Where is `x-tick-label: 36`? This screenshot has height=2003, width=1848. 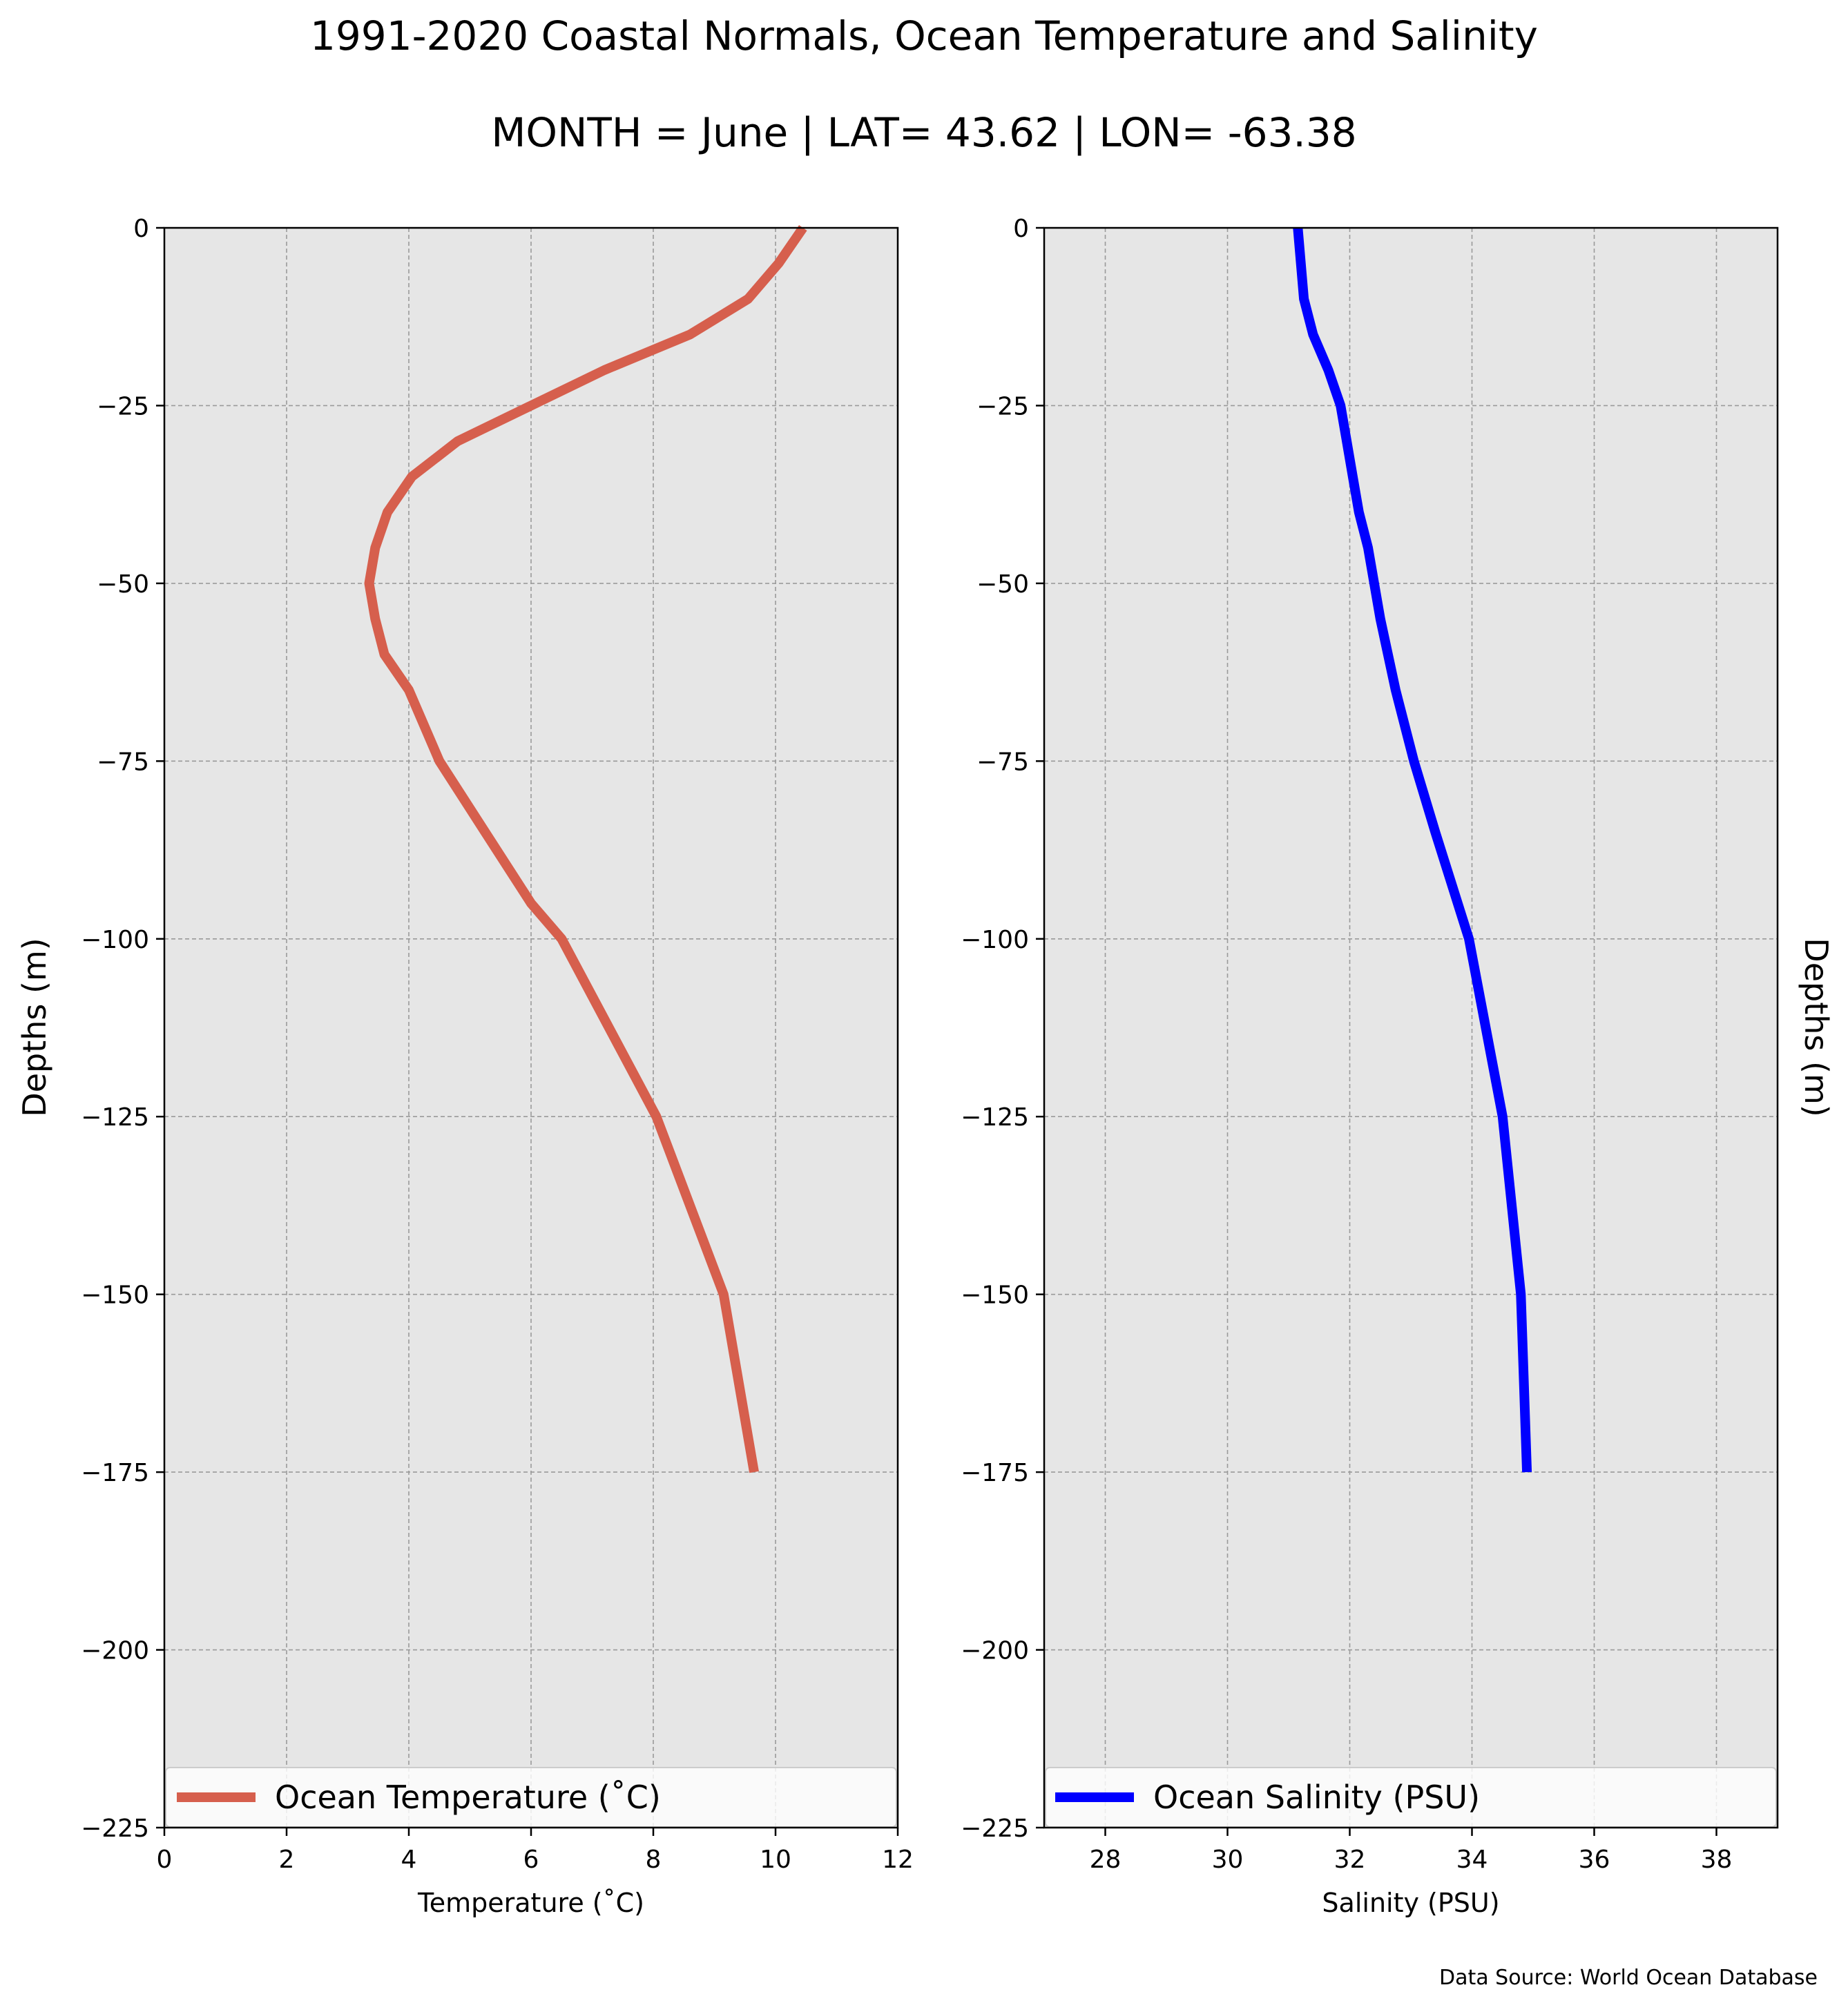 x-tick-label: 36 is located at coordinates (1594, 1860).